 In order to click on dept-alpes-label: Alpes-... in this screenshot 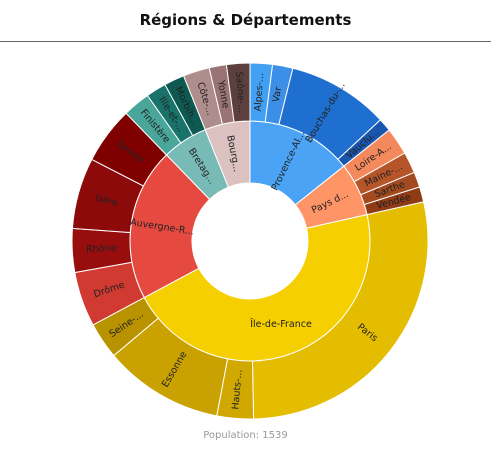, I will do `click(259, 92)`.